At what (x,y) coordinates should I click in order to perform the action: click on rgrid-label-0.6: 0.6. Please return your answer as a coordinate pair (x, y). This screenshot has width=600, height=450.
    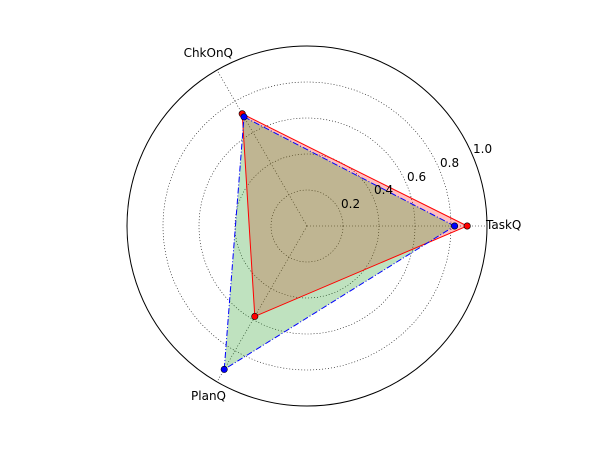
    Looking at the image, I should click on (416, 177).